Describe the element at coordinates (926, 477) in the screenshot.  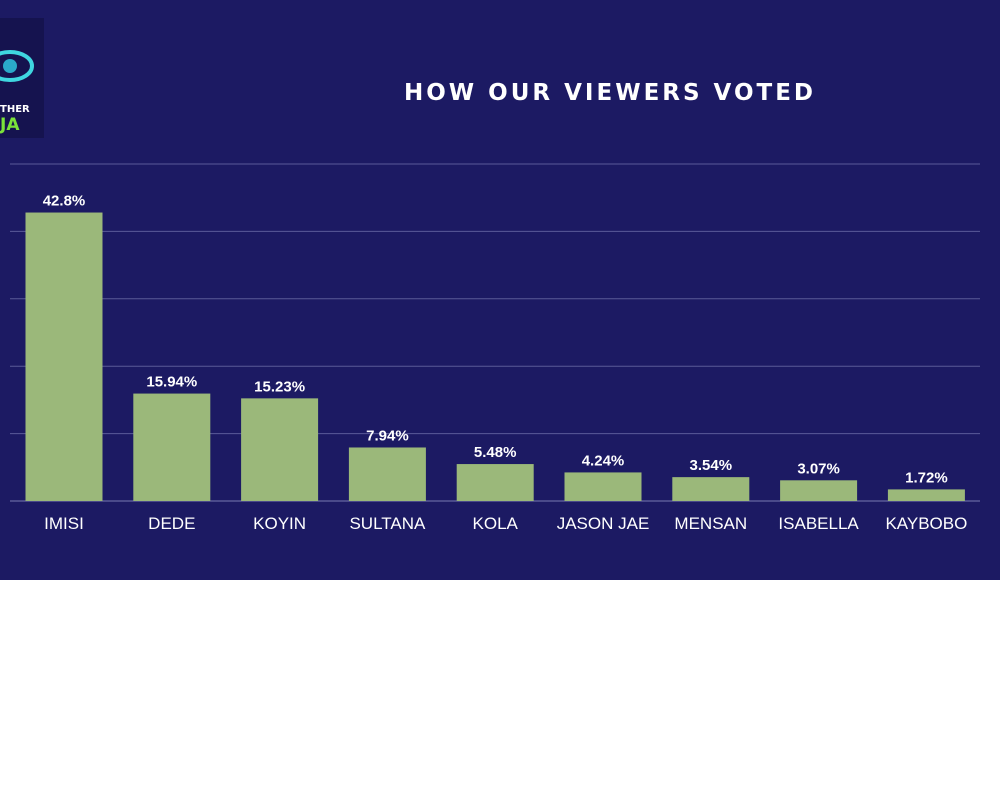
I see `value-label: 1.72%` at that location.